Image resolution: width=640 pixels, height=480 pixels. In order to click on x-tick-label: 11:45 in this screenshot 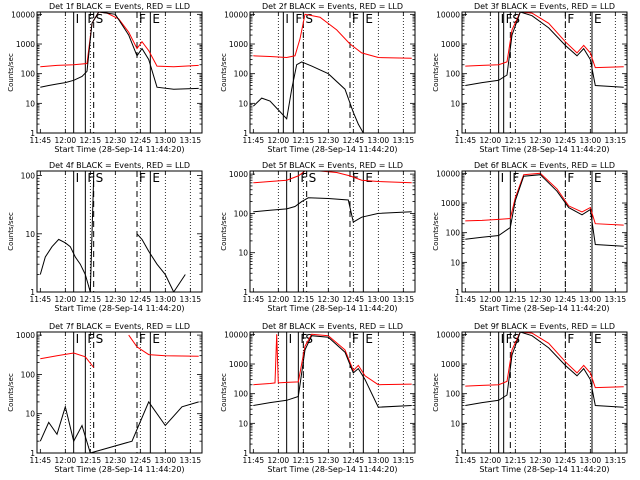, I will do `click(254, 140)`.